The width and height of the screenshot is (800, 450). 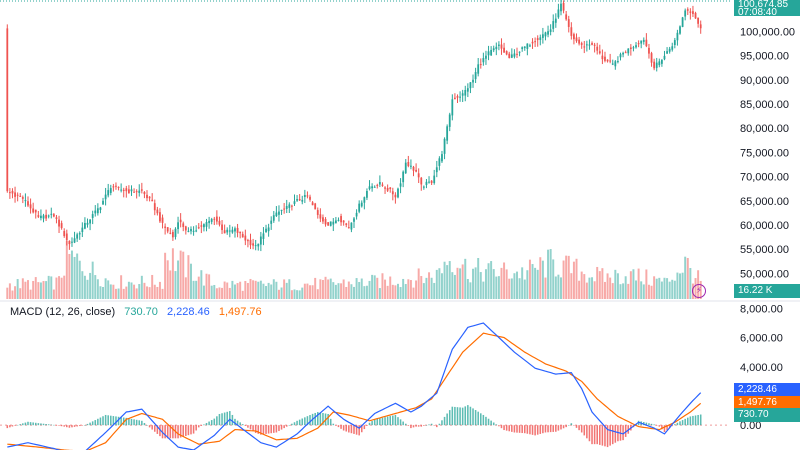 I want to click on volume-badge: 16.22 K, so click(x=767, y=291).